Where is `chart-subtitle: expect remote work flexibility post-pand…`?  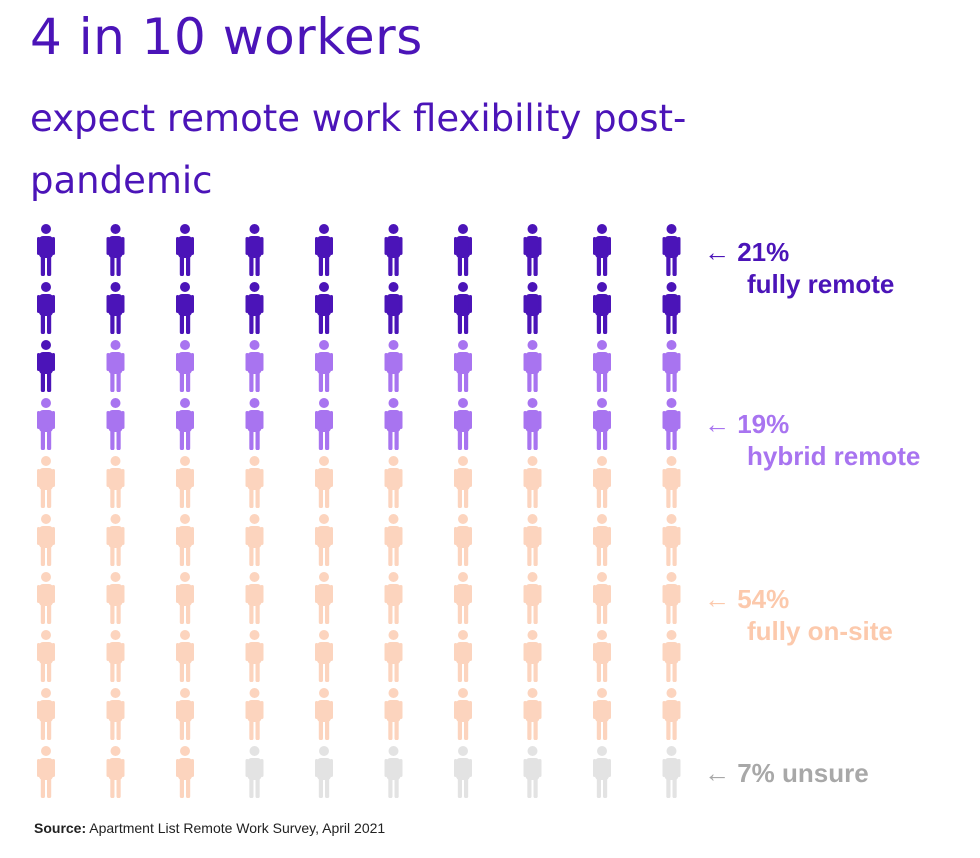 chart-subtitle: expect remote work flexibility post-pand… is located at coordinates (358, 149).